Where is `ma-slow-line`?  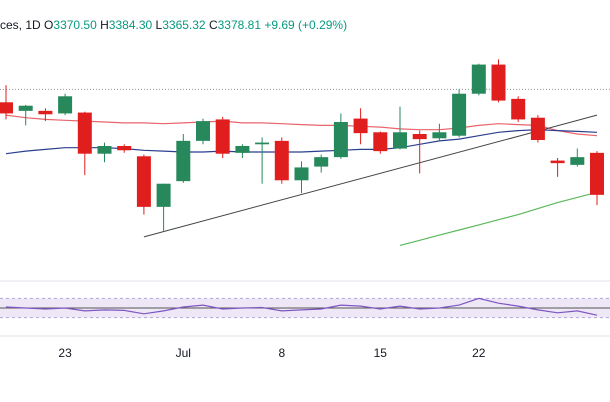 ma-slow-line is located at coordinates (498, 218).